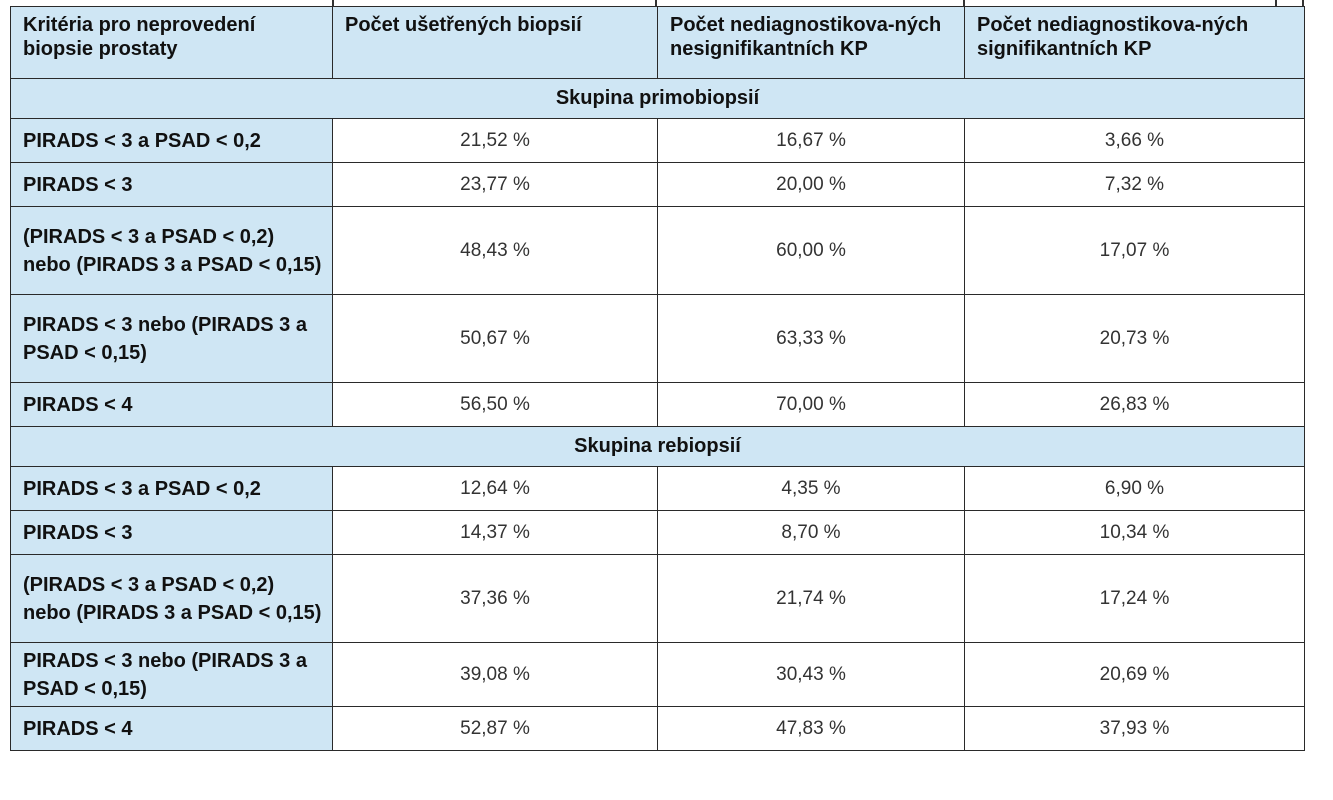  I want to click on header-saved-biopsies: Počet ušetřených biopsií, so click(495, 42).